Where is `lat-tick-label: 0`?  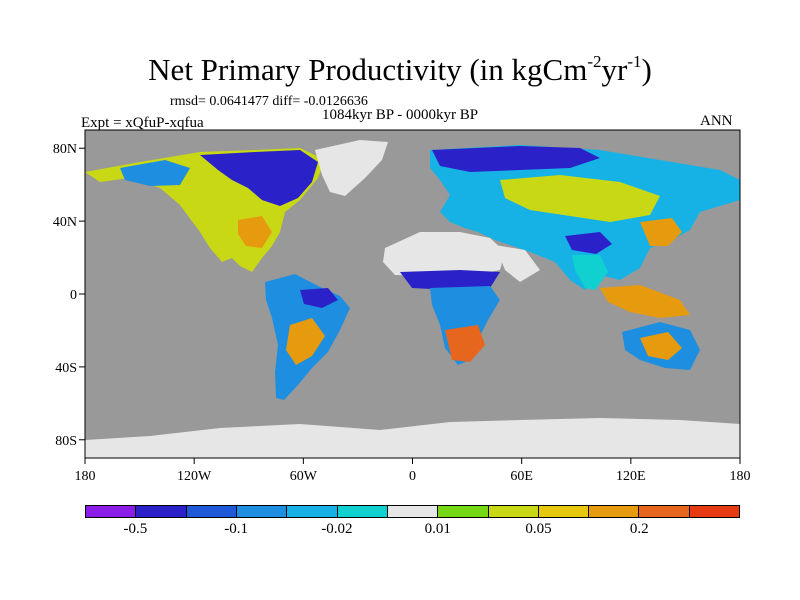
lat-tick-label: 0 is located at coordinates (73, 295).